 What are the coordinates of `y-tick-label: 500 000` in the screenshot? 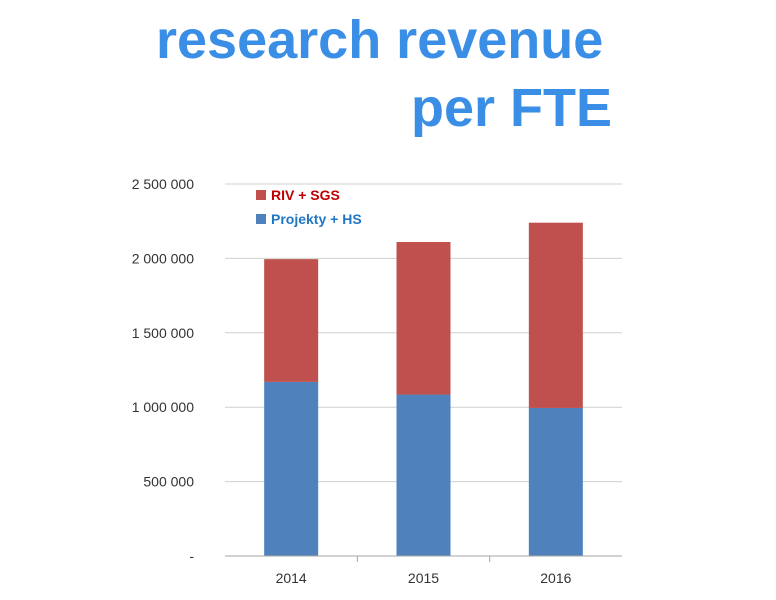 It's located at (168, 482).